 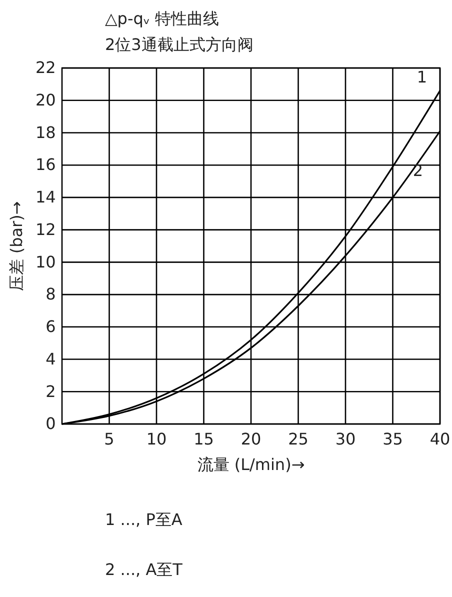 What do you see at coordinates (392, 439) in the screenshot?
I see `x-tick-label: 35` at bounding box center [392, 439].